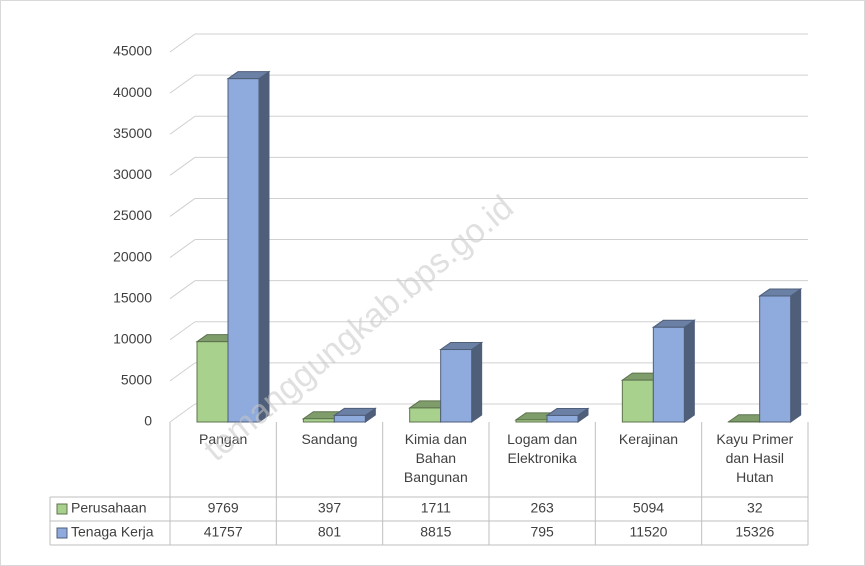 The width and height of the screenshot is (865, 566). I want to click on y-tick-label: 0, so click(148, 421).